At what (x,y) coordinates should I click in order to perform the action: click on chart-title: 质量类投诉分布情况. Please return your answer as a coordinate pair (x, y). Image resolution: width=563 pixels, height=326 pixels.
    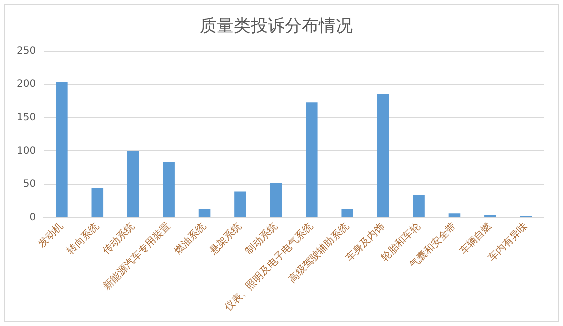
    Looking at the image, I should click on (276, 26).